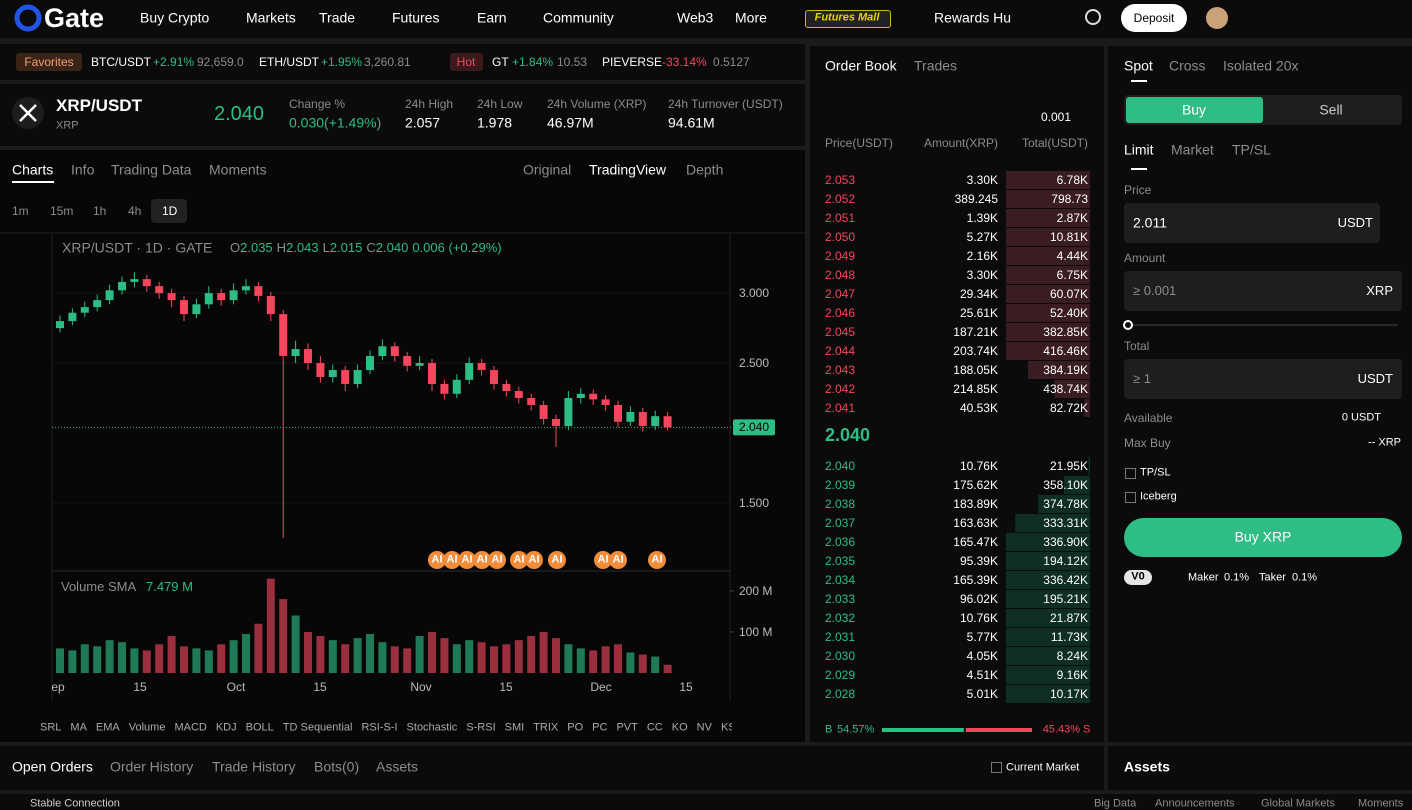  I want to click on current-market-checkbox, so click(996, 767).